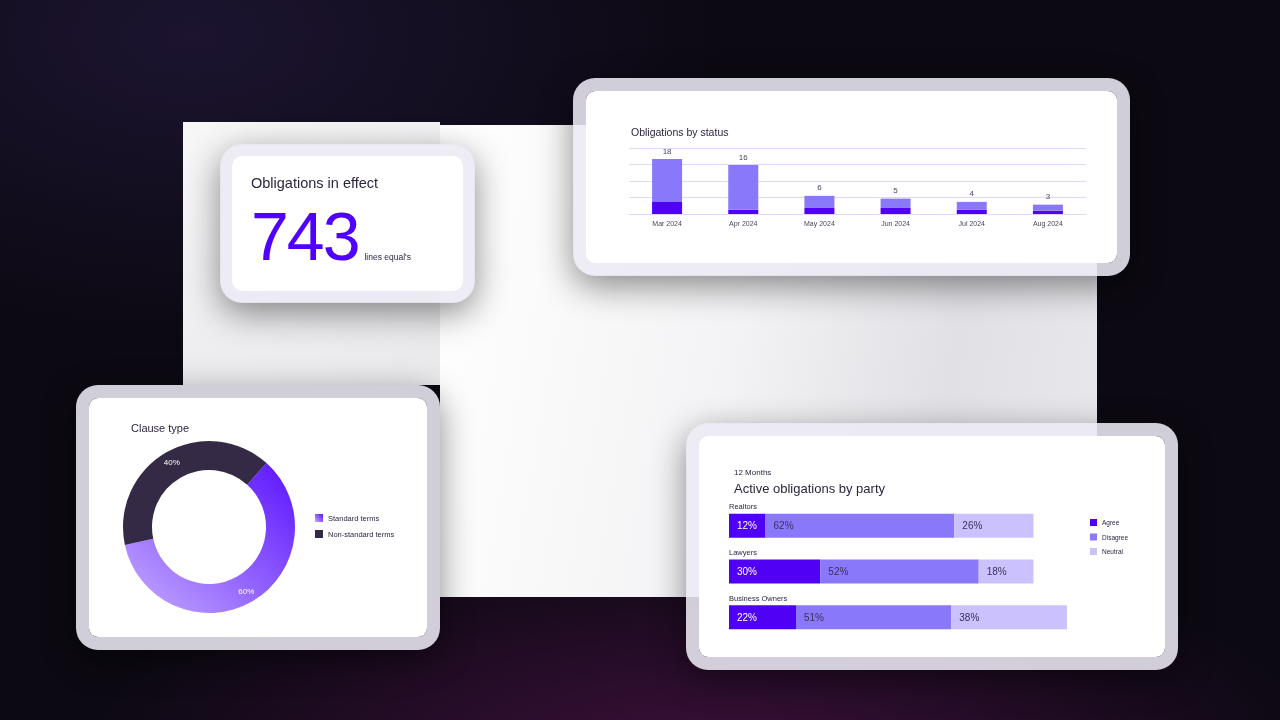 Image resolution: width=1280 pixels, height=720 pixels. Describe the element at coordinates (783, 526) in the screenshot. I see `data-label: 62%` at that location.